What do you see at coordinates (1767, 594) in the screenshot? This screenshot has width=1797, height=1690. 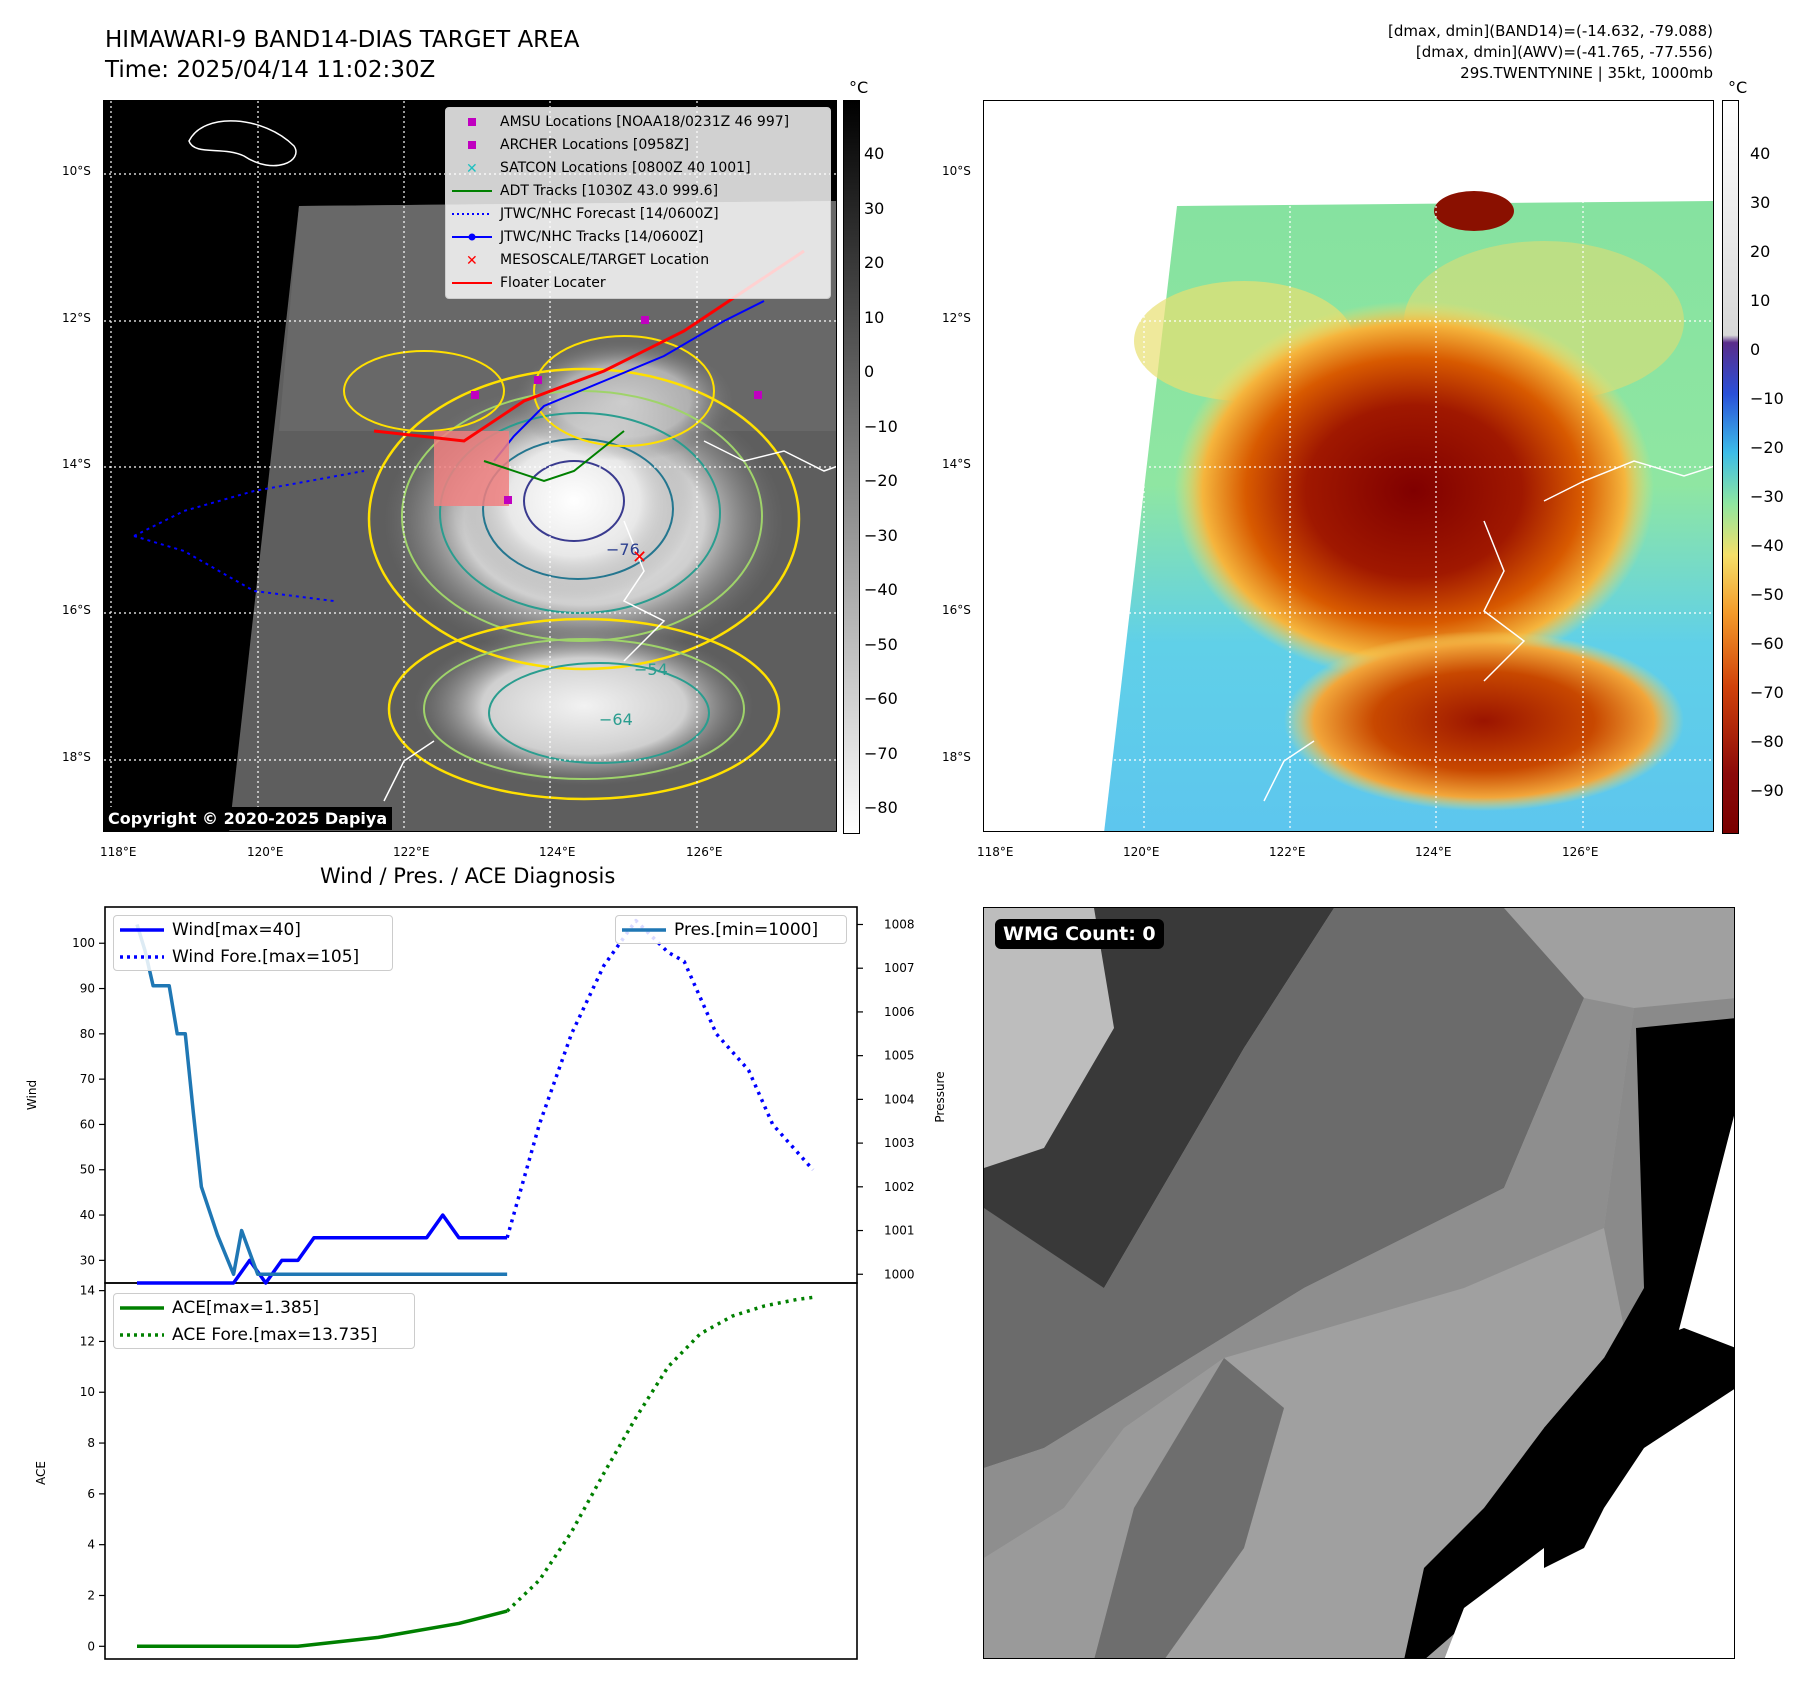 I see `right-colorbar-tick: −50` at bounding box center [1767, 594].